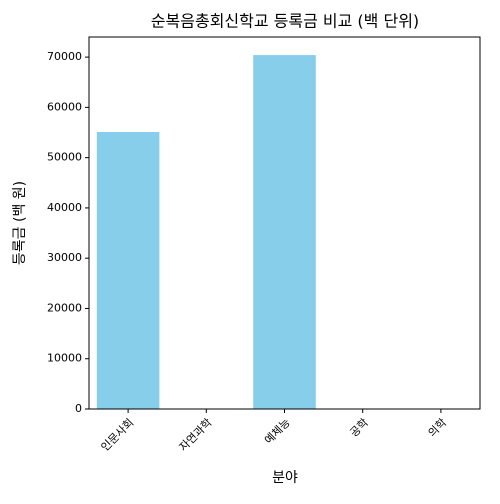 Image resolution: width=500 pixels, height=504 pixels. I want to click on y-tick-label: 40000, so click(64, 207).